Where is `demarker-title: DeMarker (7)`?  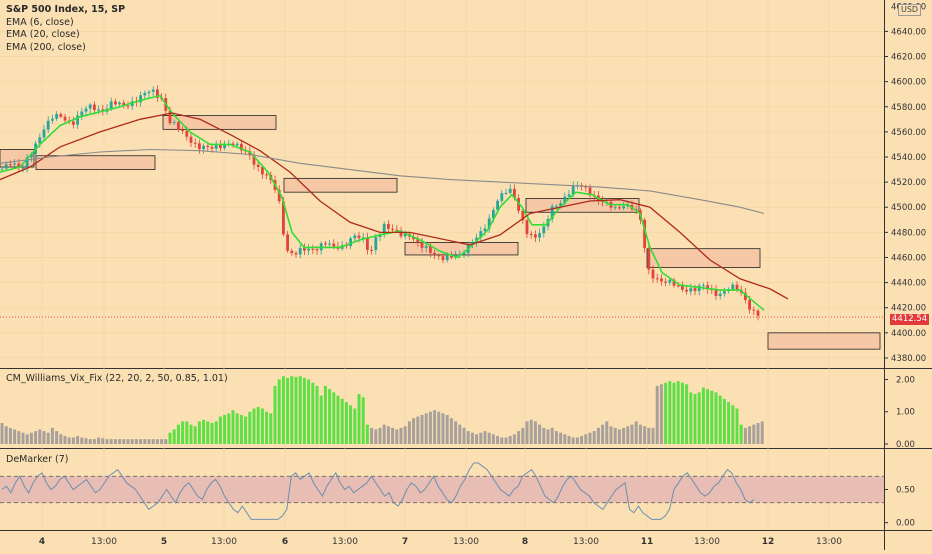 demarker-title: DeMarker (7) is located at coordinates (37, 459).